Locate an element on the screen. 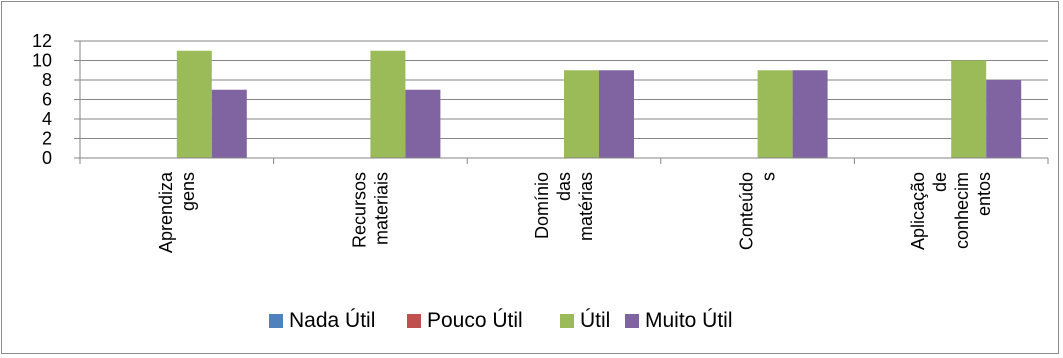 Image resolution: width=1063 pixels, height=358 pixels. bar--til-0 is located at coordinates (194, 104).